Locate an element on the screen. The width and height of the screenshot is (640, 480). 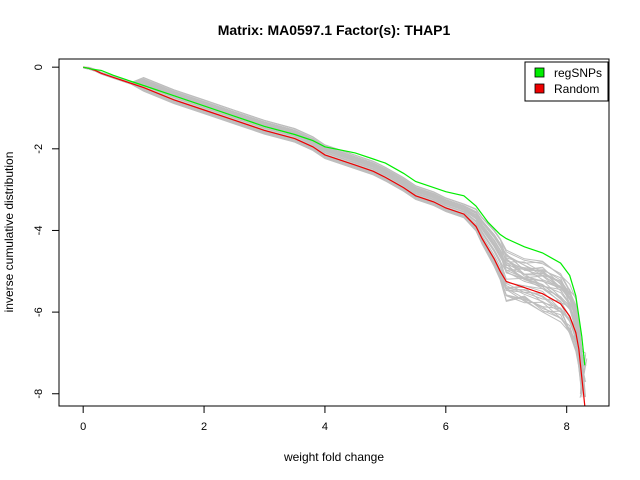
y-tick-label: -4 is located at coordinates (39, 231).